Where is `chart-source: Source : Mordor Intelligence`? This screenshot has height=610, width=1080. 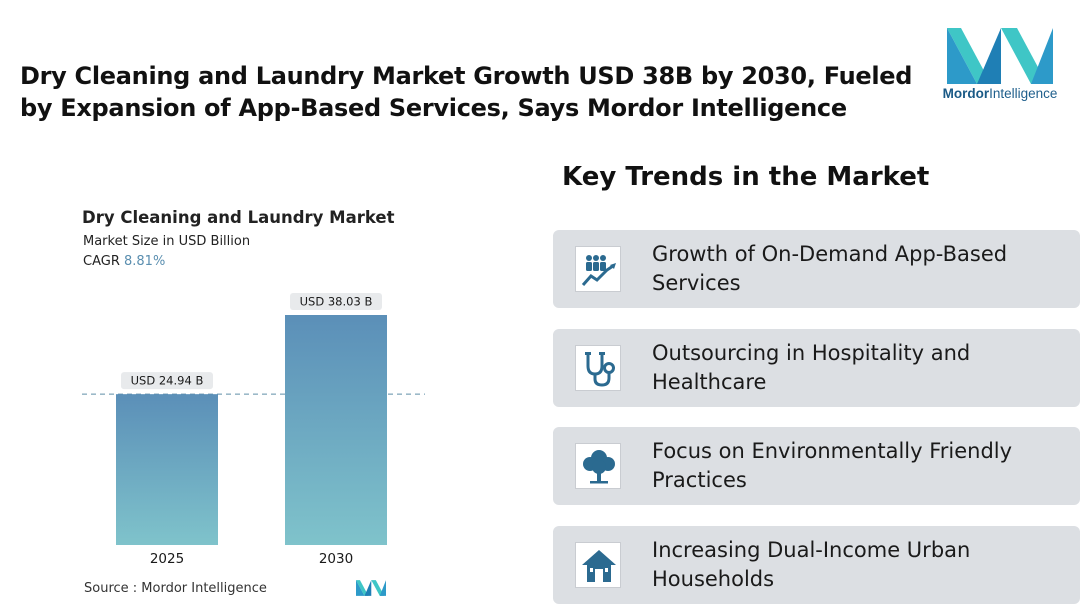 chart-source: Source : Mordor Intelligence is located at coordinates (175, 588).